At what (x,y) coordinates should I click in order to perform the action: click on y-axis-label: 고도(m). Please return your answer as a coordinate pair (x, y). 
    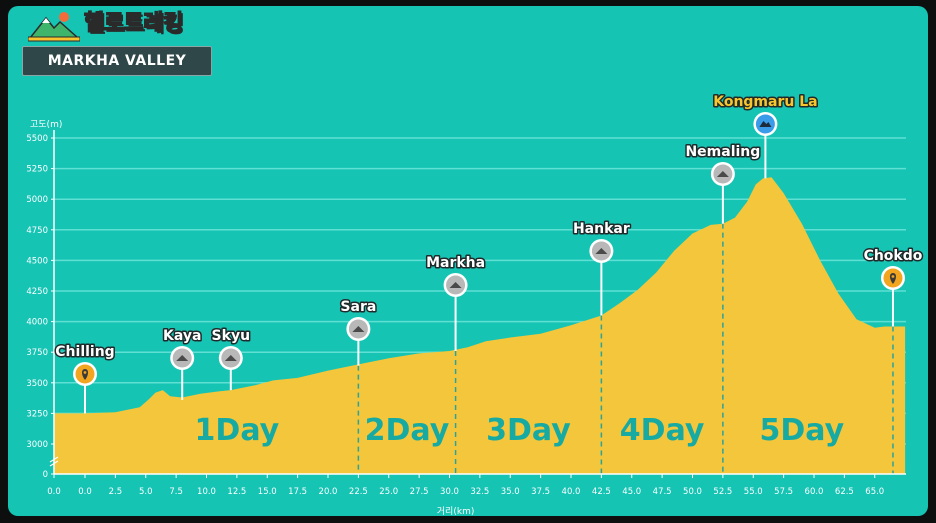
    Looking at the image, I should click on (46, 125).